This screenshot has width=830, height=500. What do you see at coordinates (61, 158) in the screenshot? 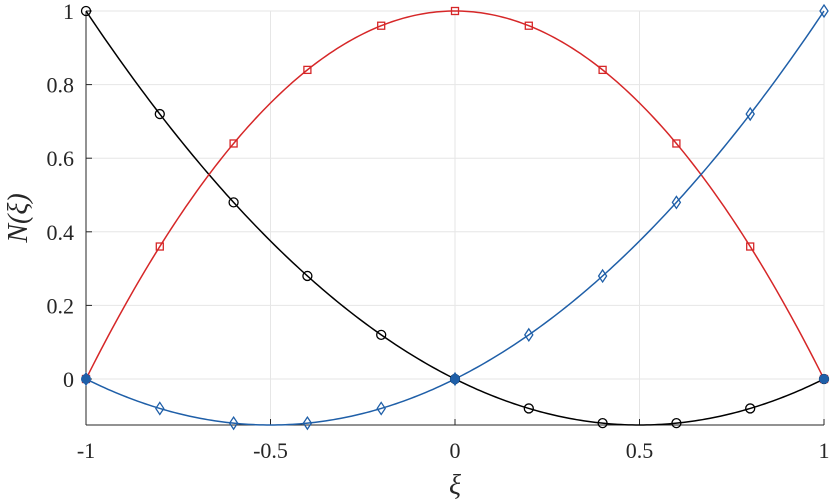
I see `y-tick-label: 0.6` at bounding box center [61, 158].